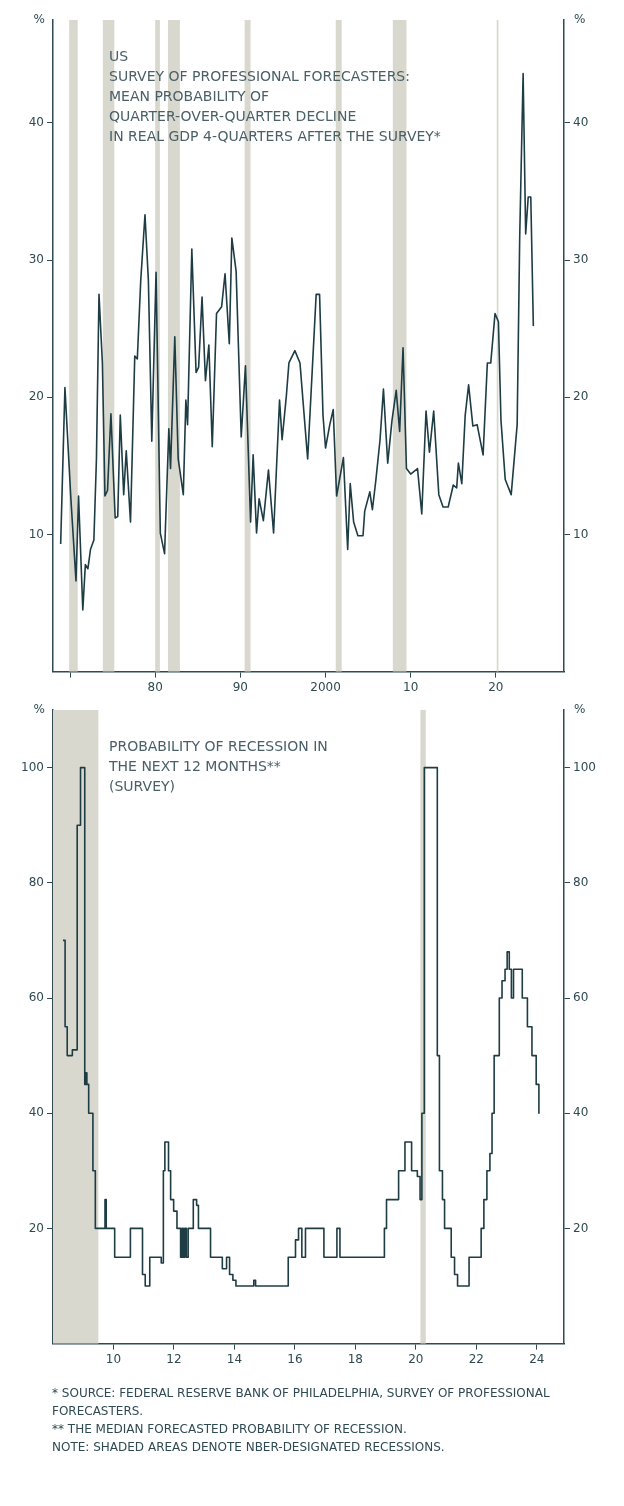  Describe the element at coordinates (230, 1429) in the screenshot. I see `text: ** THE MEDIAN FORECASTED PROBABILITY OF RECESSION.` at that location.